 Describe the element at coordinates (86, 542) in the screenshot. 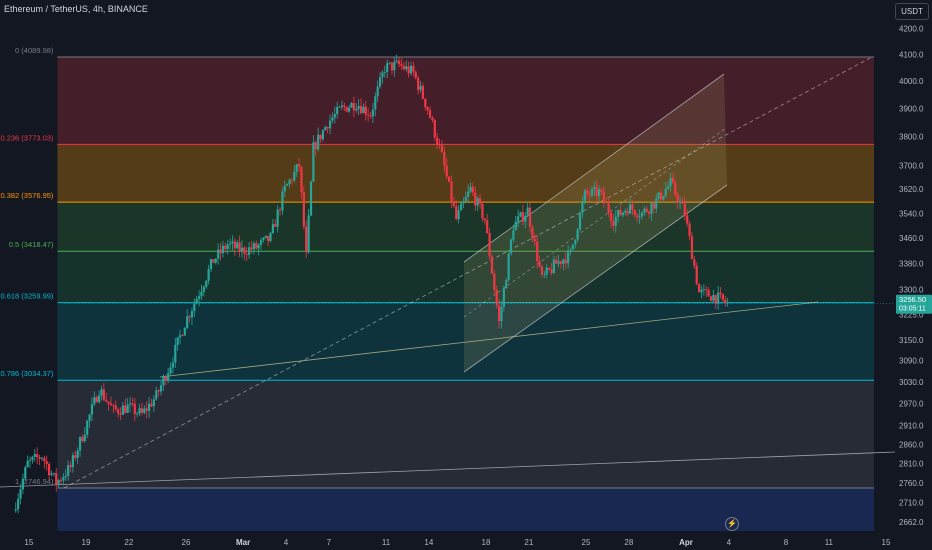

I see `time-tick-label: 19` at that location.